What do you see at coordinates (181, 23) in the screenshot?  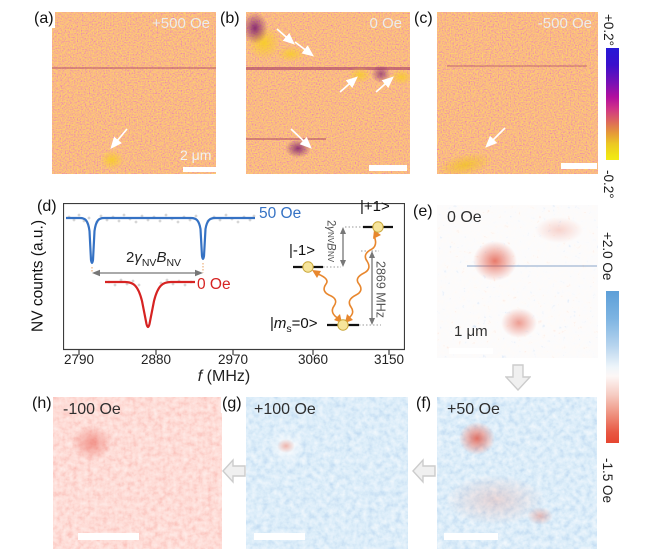 I see `field-value-label: +500 Oe` at bounding box center [181, 23].